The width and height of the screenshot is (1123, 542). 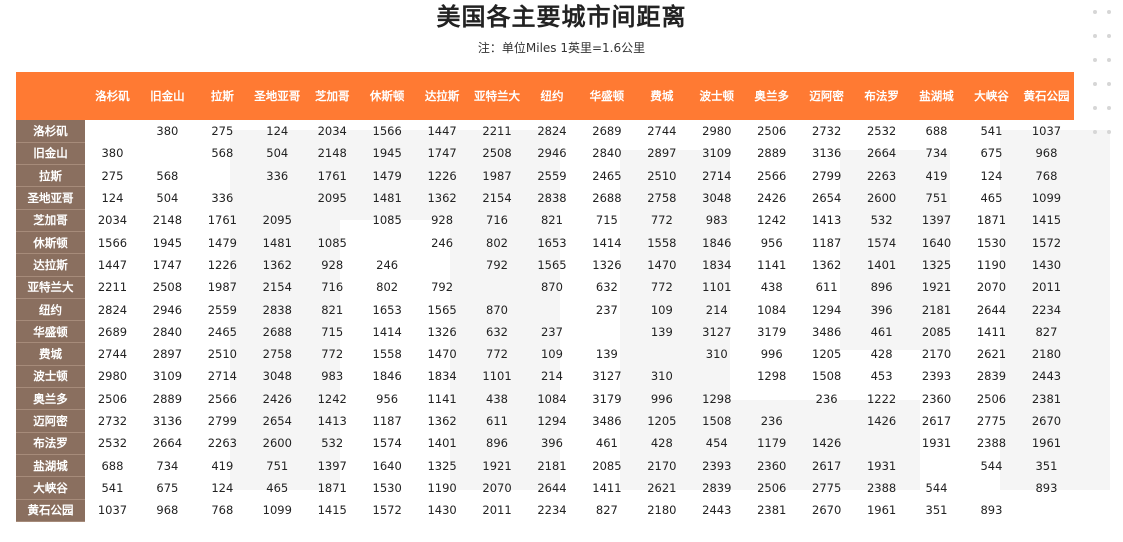 What do you see at coordinates (50, 399) in the screenshot?
I see `row-header: 奥兰多` at bounding box center [50, 399].